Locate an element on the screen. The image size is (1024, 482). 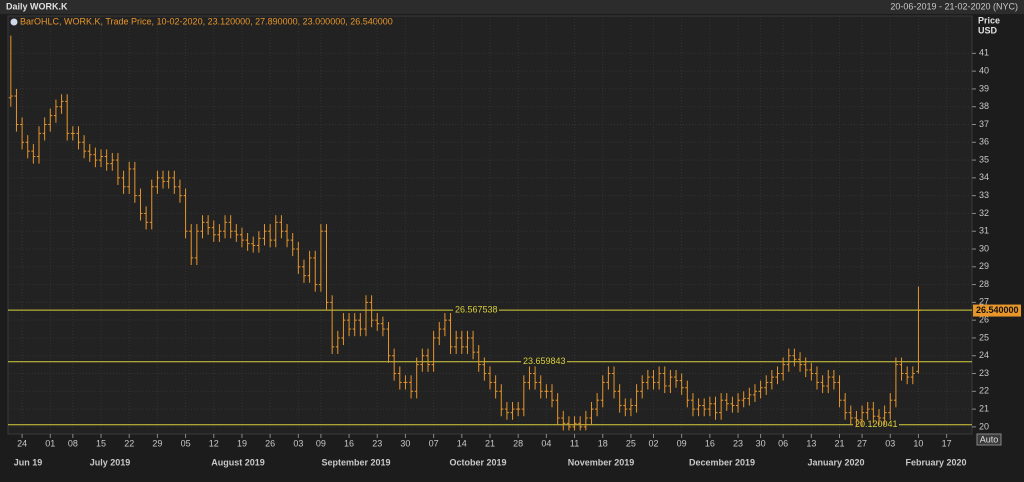
y-tick-label: 36 is located at coordinates (984, 142).